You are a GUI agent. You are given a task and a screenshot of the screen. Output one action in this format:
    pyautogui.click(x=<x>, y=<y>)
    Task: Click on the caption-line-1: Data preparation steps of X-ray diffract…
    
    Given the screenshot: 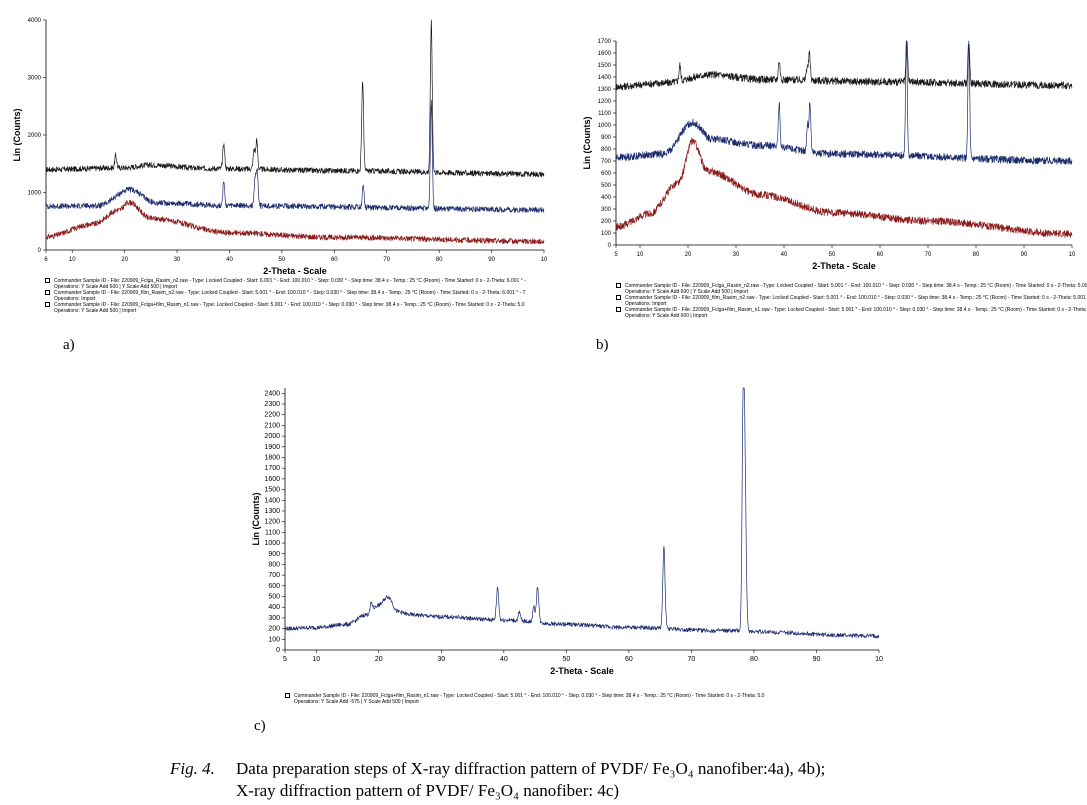 What is the action you would take?
    pyautogui.click(x=531, y=768)
    